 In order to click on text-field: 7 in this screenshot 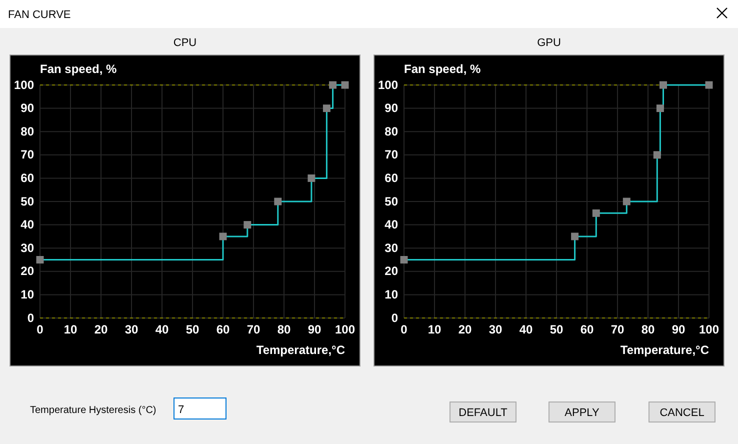, I will do `click(200, 409)`.